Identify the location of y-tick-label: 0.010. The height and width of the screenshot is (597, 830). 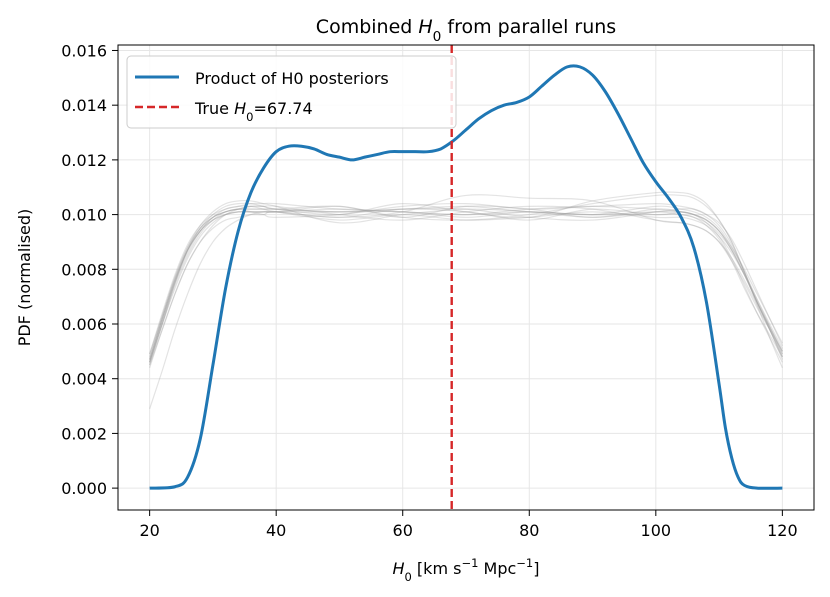
(84, 215).